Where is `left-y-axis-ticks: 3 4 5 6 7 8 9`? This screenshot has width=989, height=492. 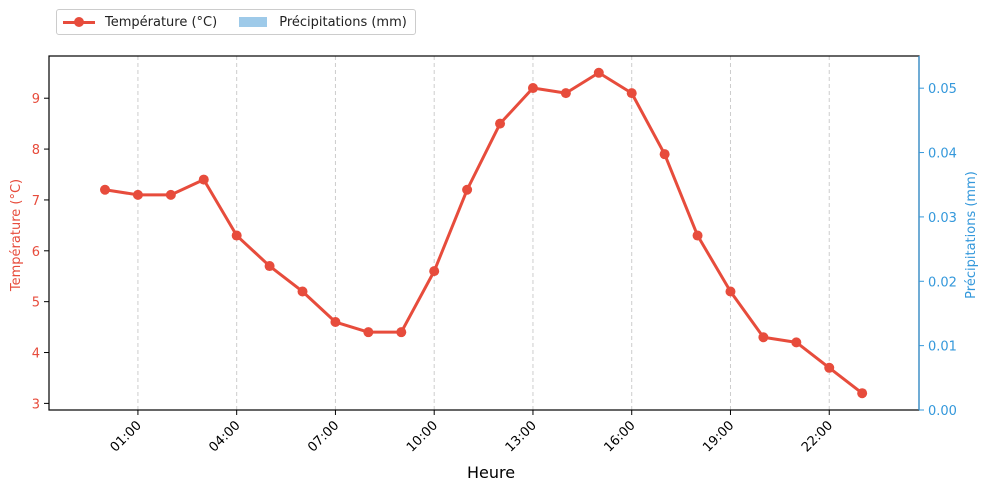 left-y-axis-ticks: 3 4 5 6 7 8 9 is located at coordinates (40, 252).